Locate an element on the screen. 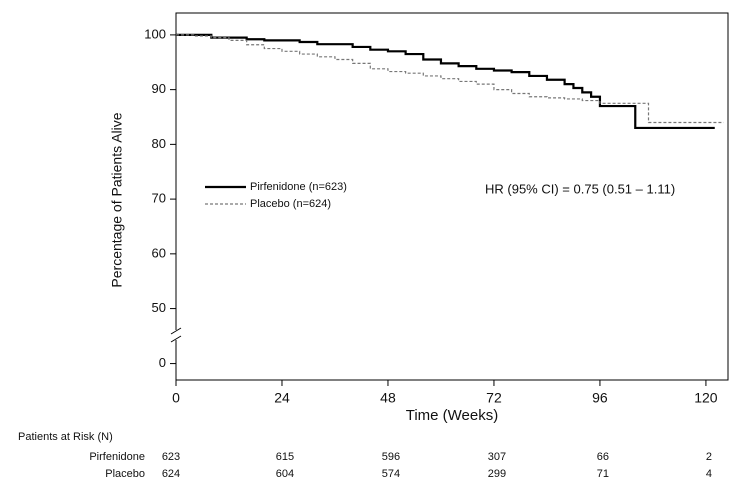 This screenshot has width=745, height=491. risk-count: 71 is located at coordinates (603, 474).